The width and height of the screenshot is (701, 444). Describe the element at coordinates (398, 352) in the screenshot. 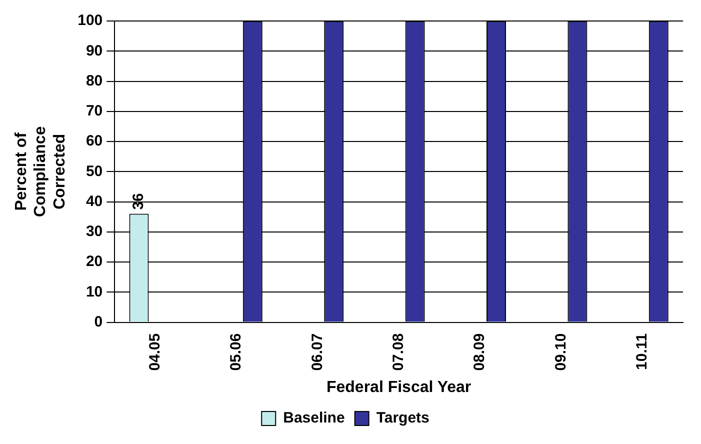

I see `x-tick-label: 07.08` at that location.